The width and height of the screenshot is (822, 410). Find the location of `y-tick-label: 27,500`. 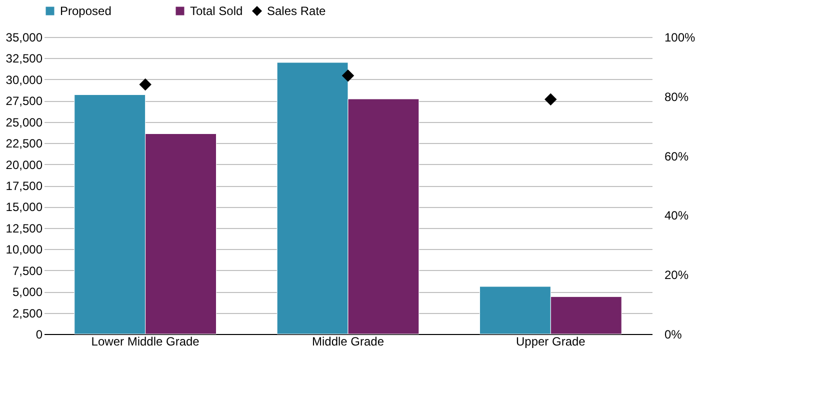

y-tick-label: 27,500 is located at coordinates (24, 101).